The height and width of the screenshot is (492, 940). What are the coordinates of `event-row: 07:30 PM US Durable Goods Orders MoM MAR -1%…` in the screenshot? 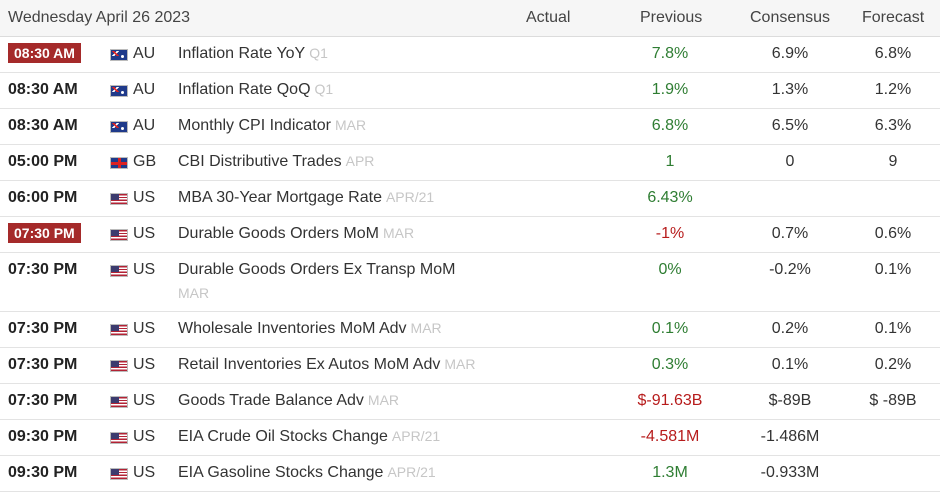 It's located at (470, 235).